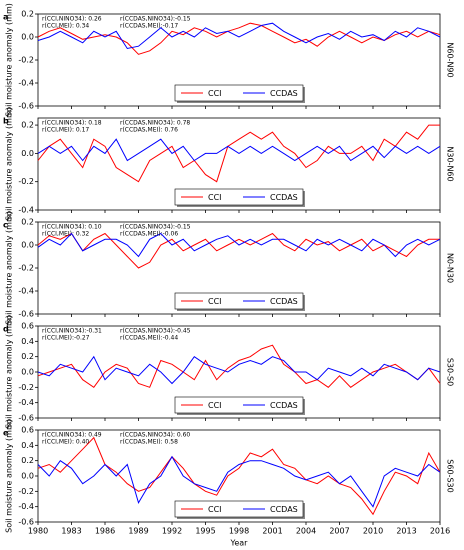  I want to click on x-tick-label: 2013, so click(406, 531).